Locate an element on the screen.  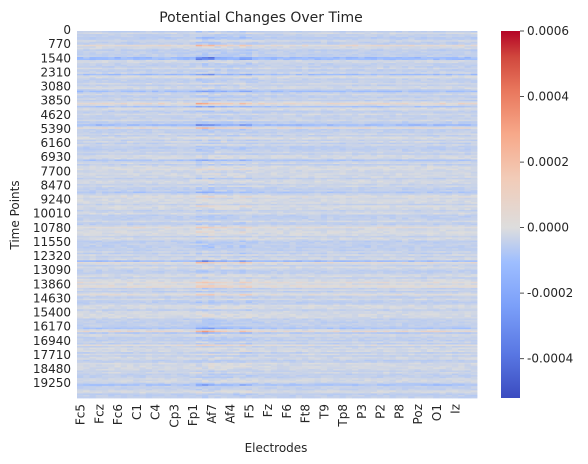
chart-title: Potential Changes Over Time is located at coordinates (261, 18).